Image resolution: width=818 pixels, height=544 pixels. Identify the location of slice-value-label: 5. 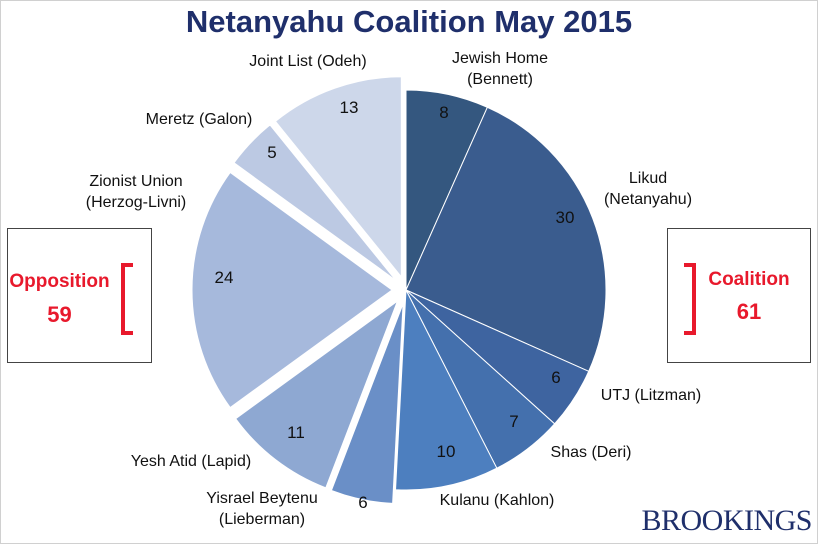
(271, 152).